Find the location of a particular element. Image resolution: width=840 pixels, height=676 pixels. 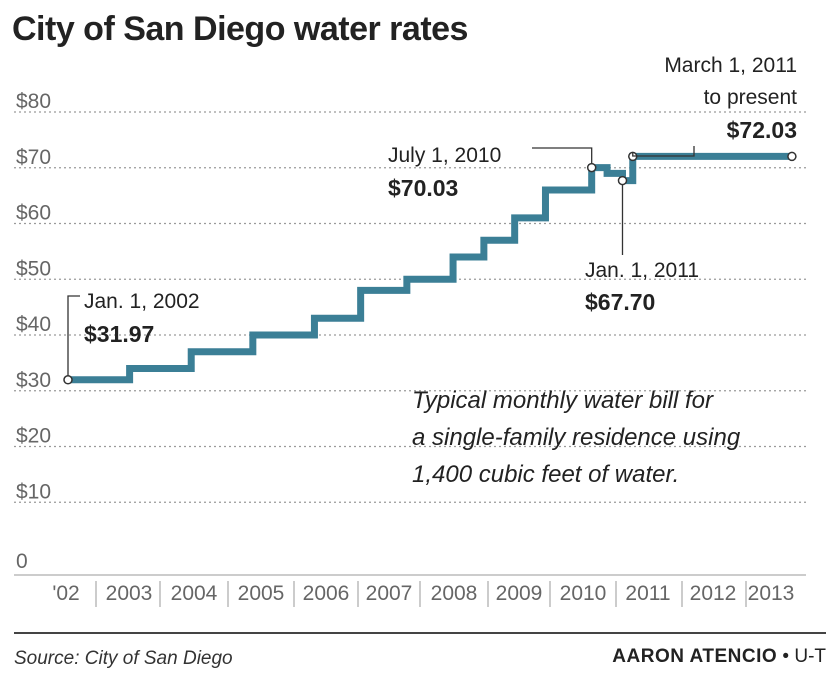

annotation-value-2002: $31.97 is located at coordinates (119, 334).